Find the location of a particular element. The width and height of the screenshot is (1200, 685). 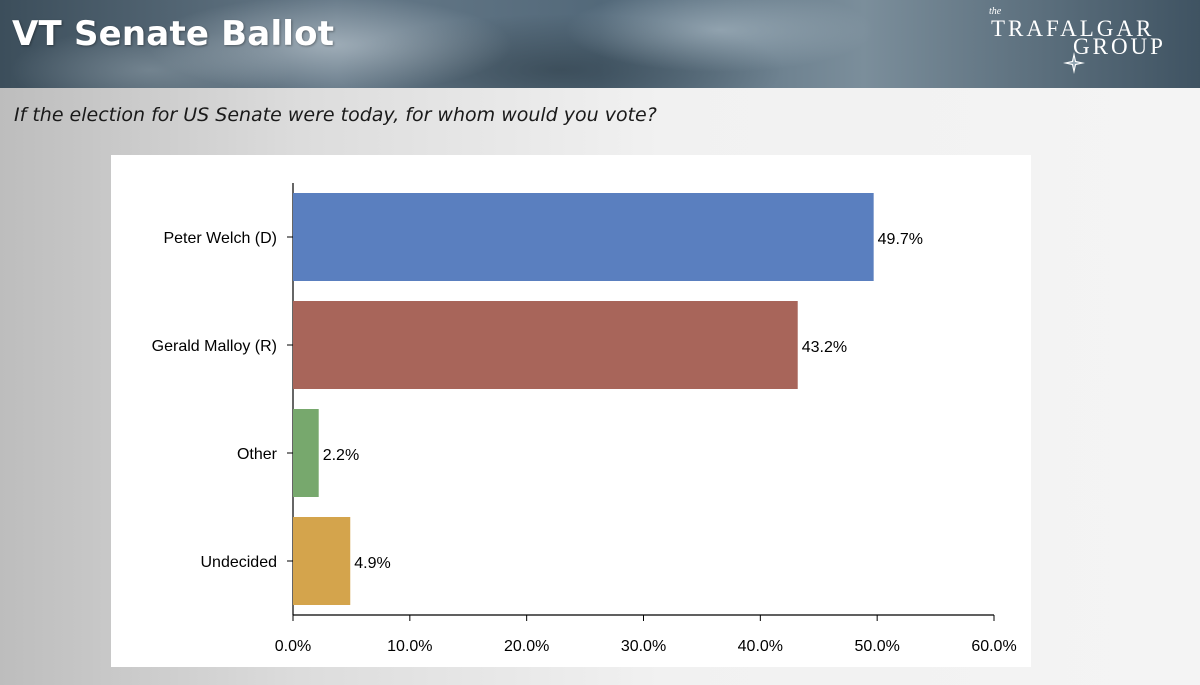

x-tick-label: 0.0% is located at coordinates (293, 646).